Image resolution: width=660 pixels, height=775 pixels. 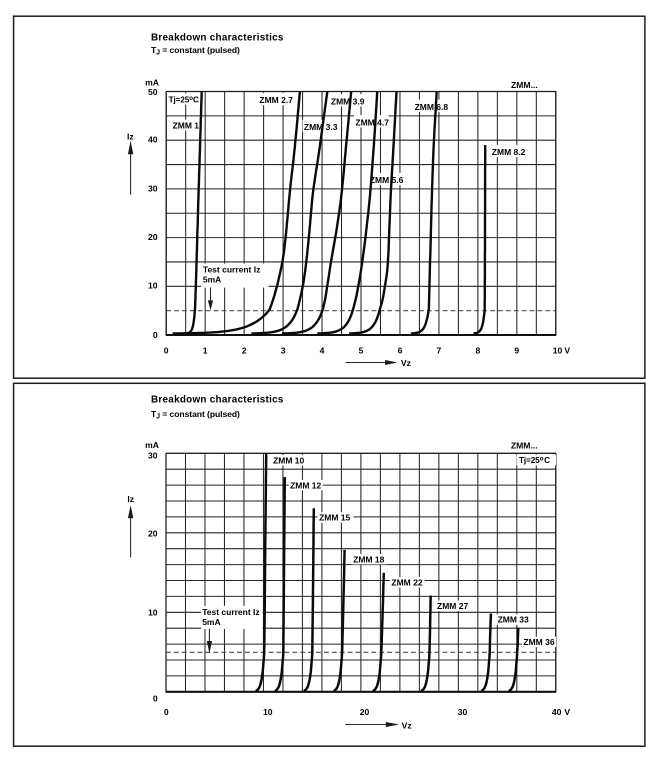 I want to click on svg-text: 5, so click(x=361, y=351).